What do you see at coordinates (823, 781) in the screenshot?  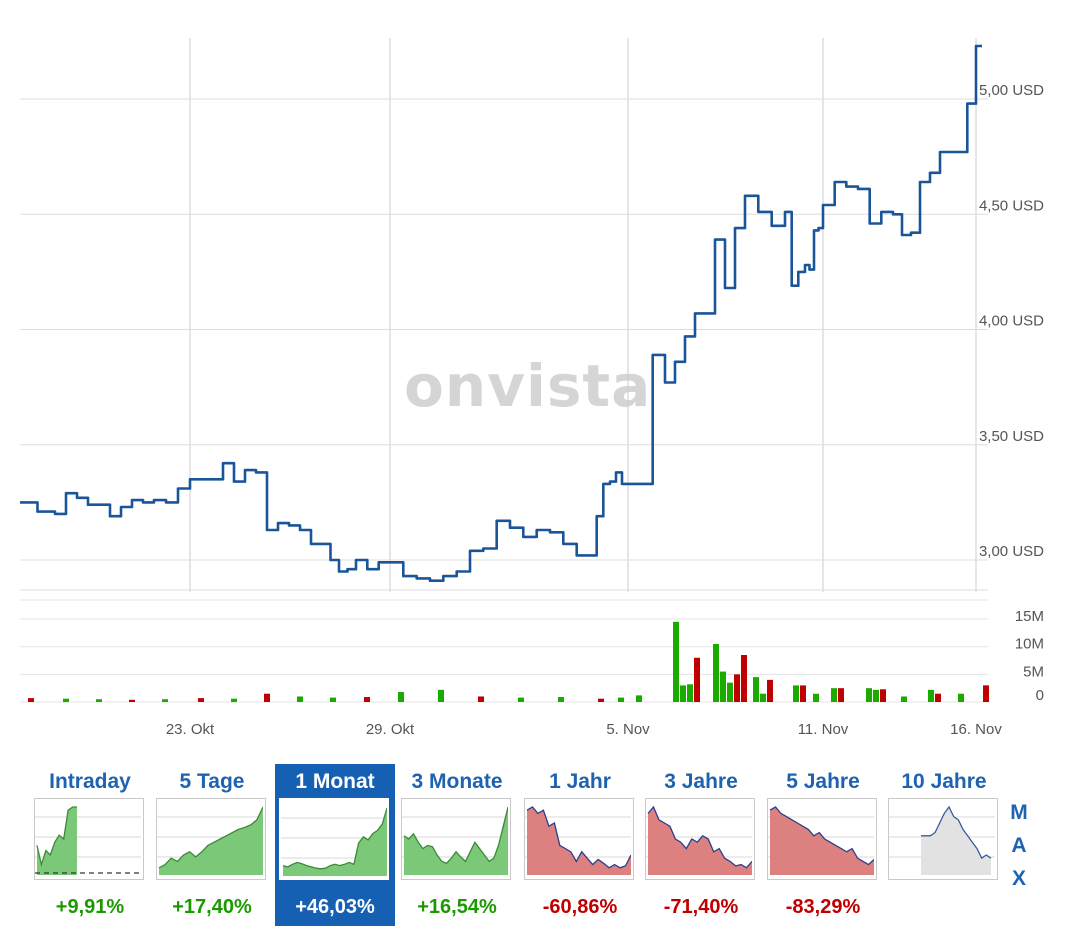 I see `period-label: 5 Jahre` at bounding box center [823, 781].